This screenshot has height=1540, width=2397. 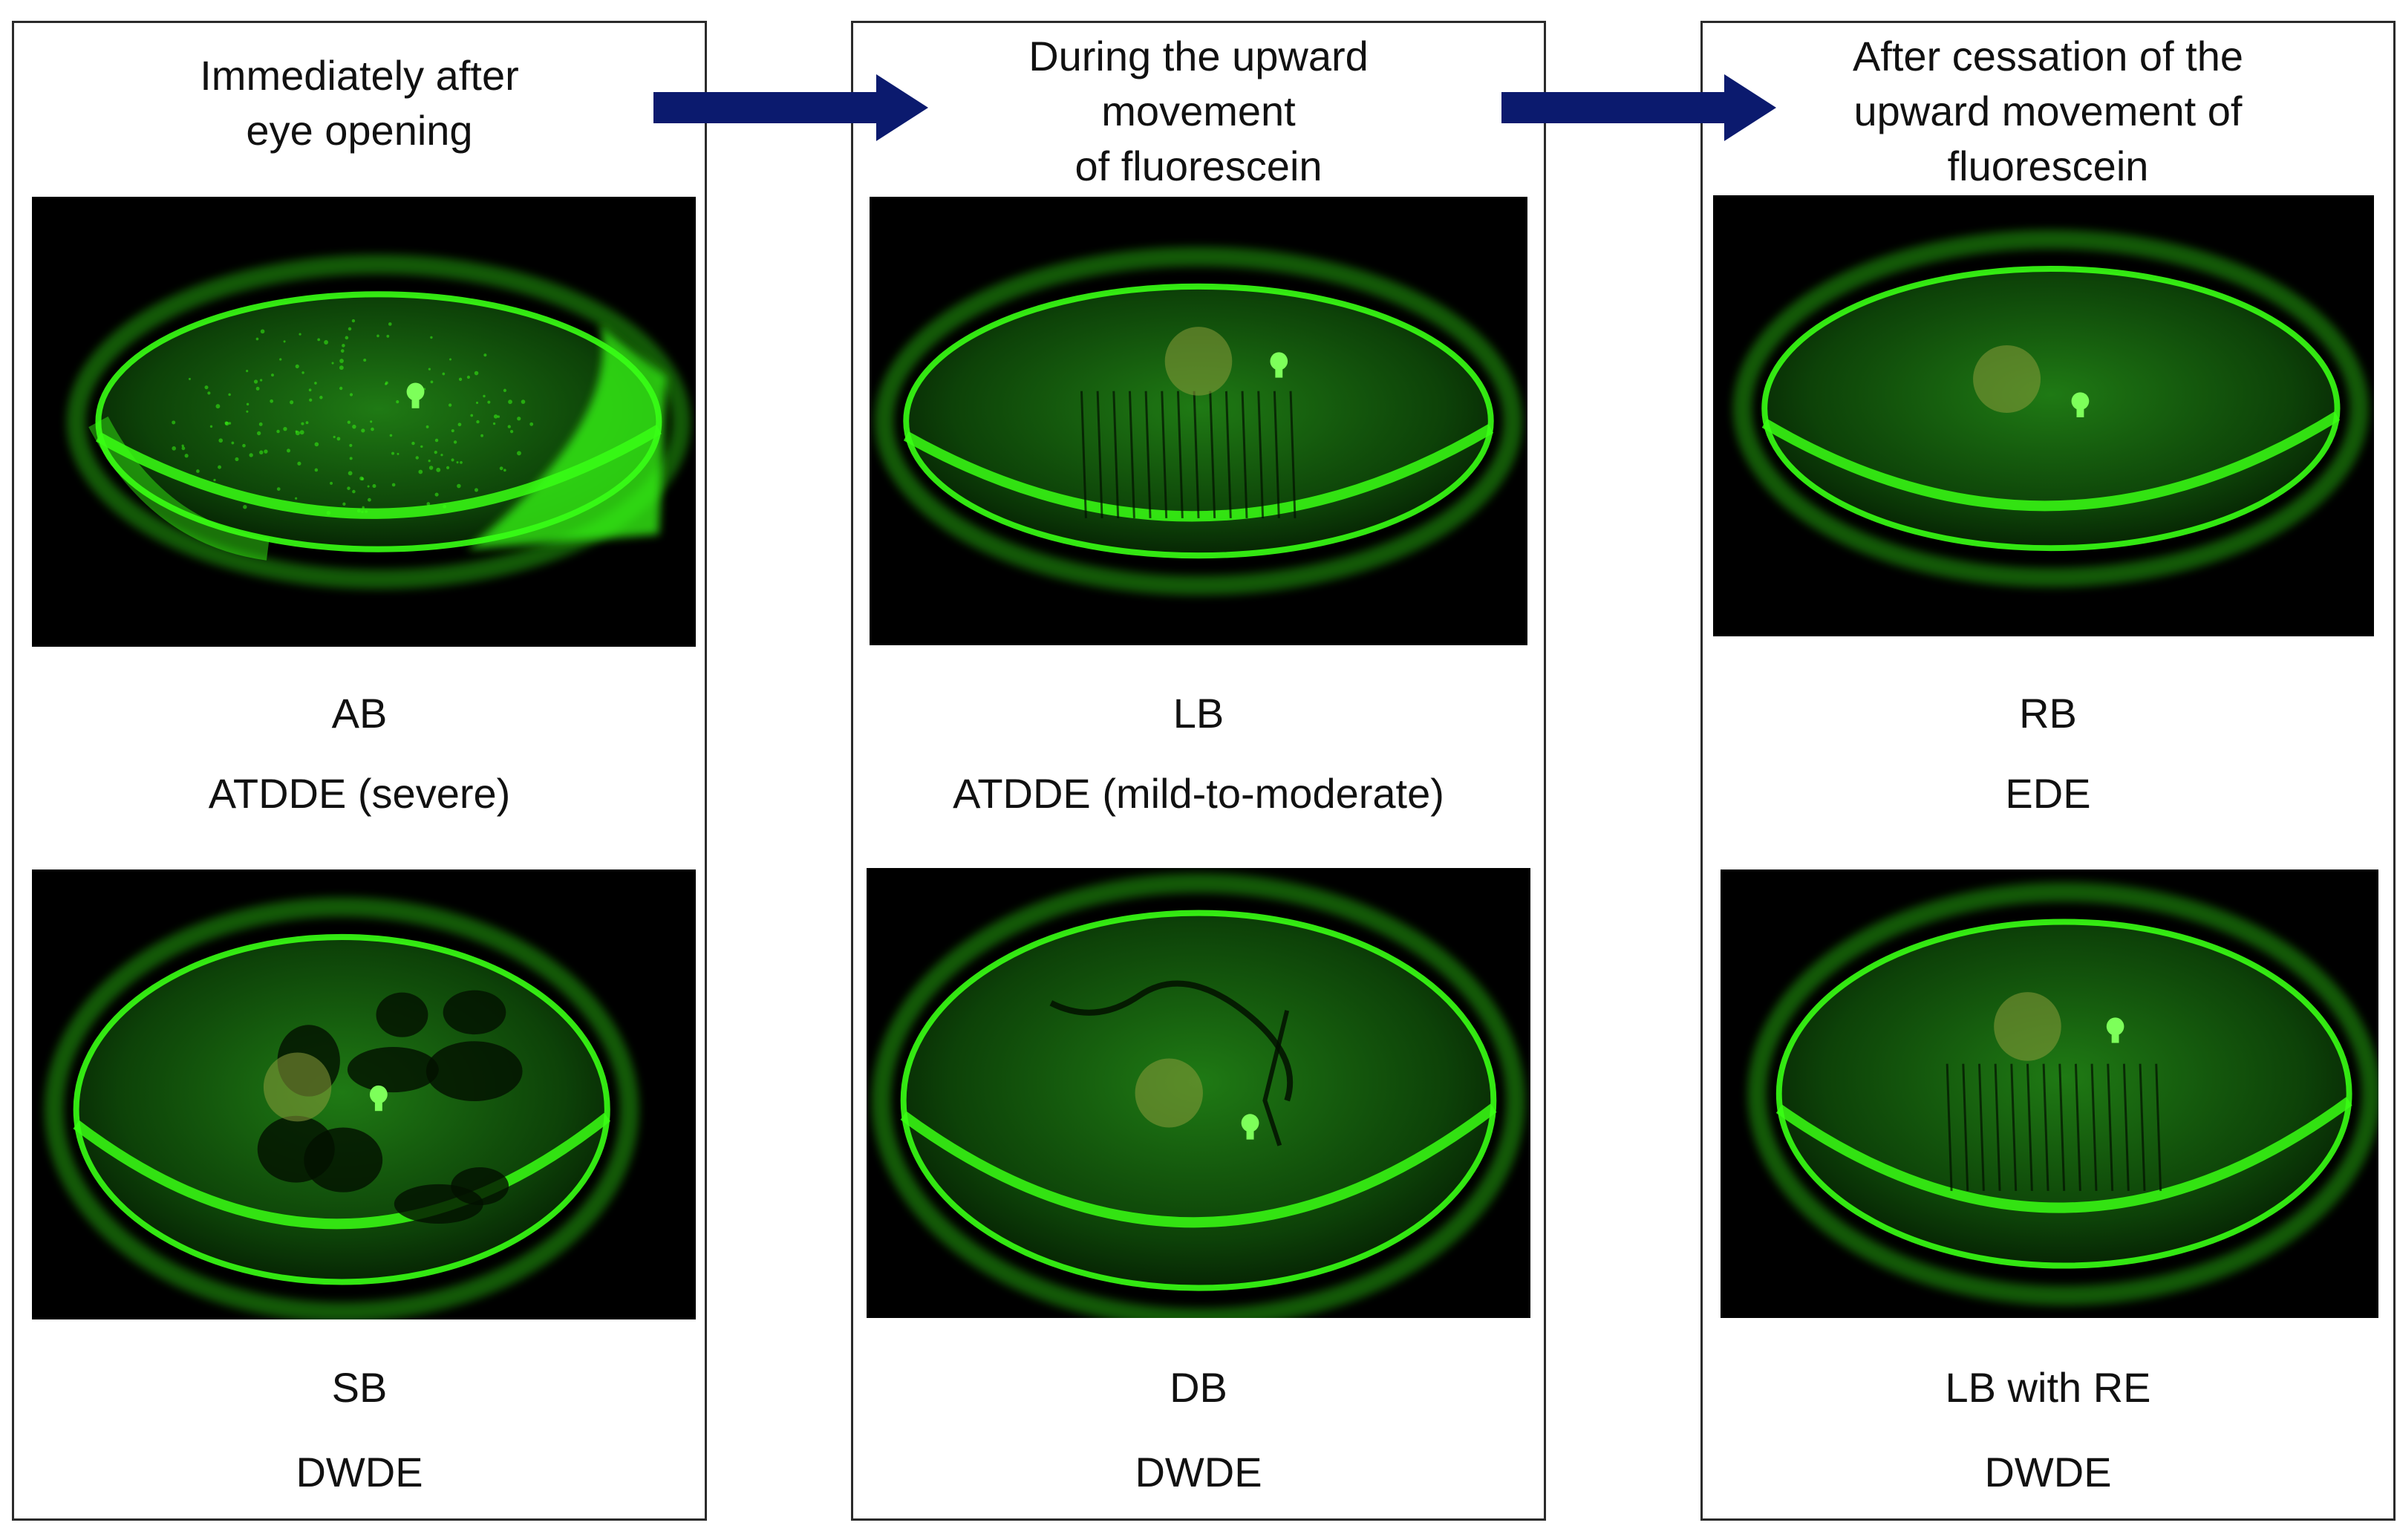 I want to click on eye-photo-spot-break, so click(x=364, y=1094).